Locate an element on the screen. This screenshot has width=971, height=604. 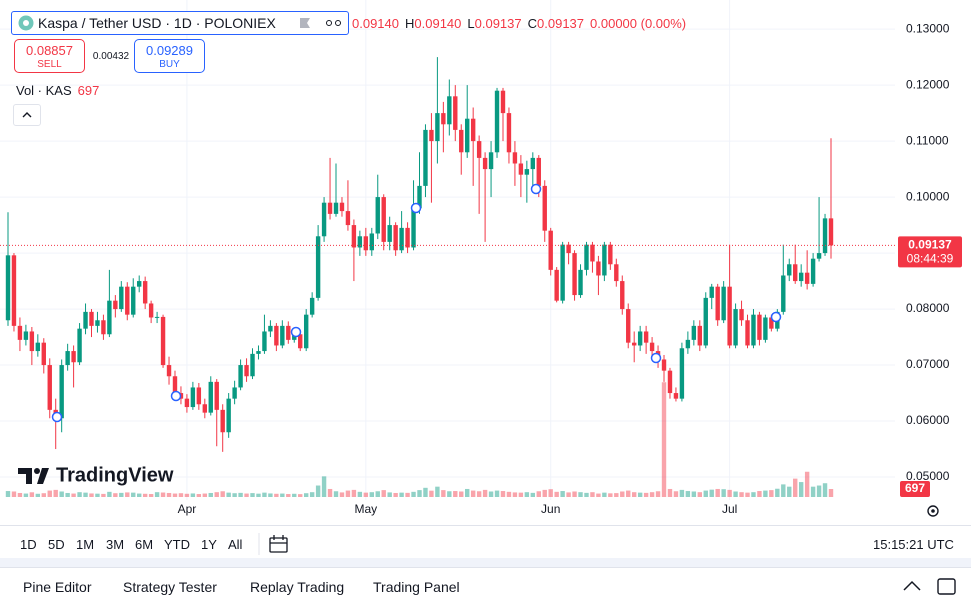
volume-title: Vol · KAS is located at coordinates (44, 90).